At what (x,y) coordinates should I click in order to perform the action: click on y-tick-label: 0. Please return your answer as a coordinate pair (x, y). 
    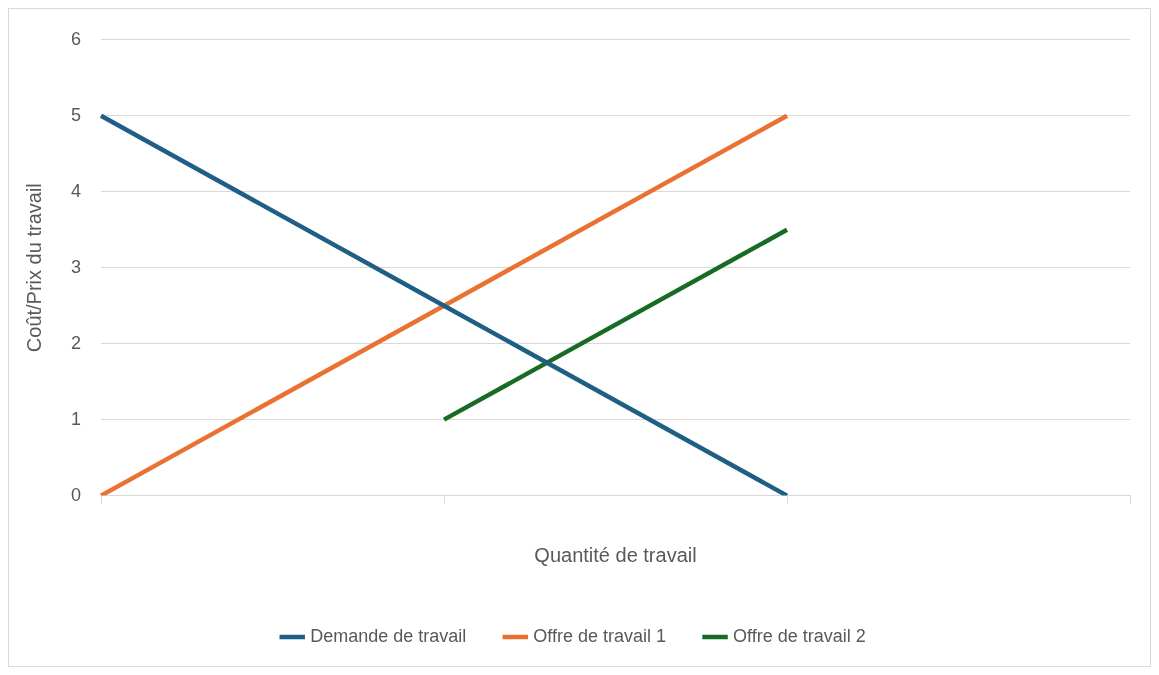
    Looking at the image, I should click on (76, 494).